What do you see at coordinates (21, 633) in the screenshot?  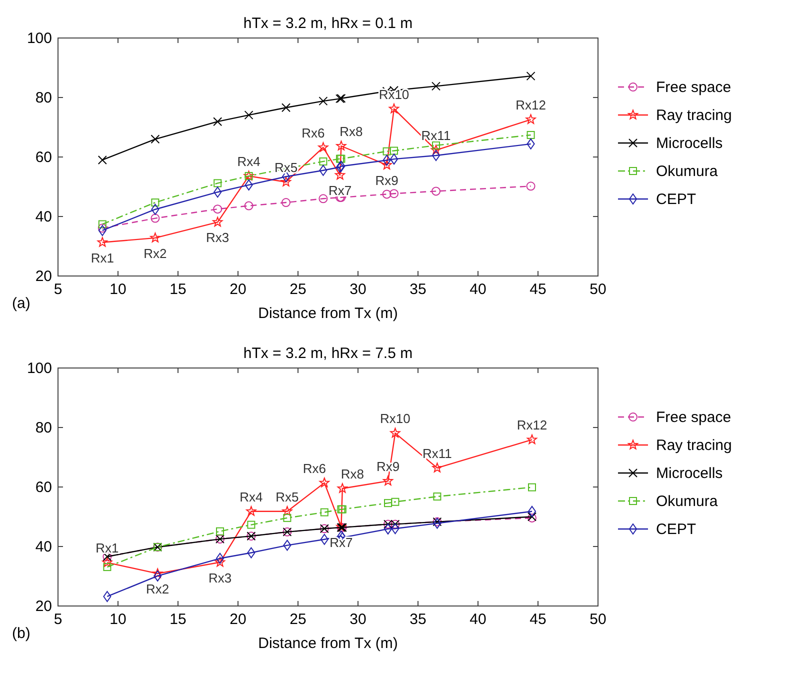 I see `text: (b)` at bounding box center [21, 633].